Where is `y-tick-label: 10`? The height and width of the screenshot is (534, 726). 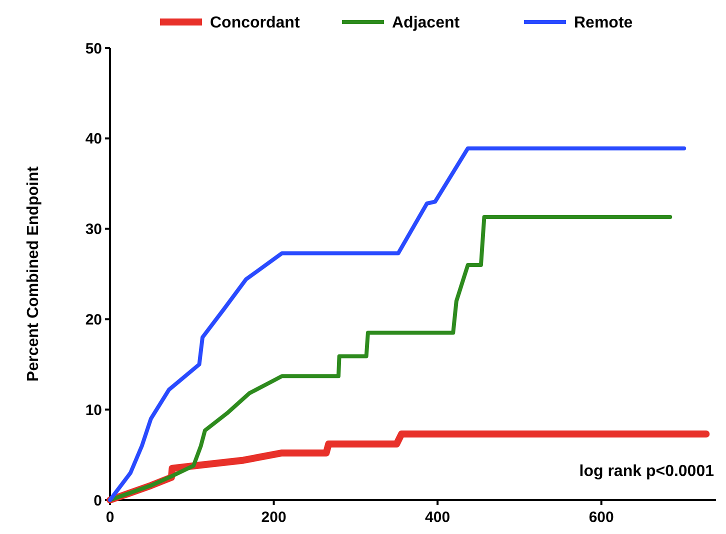
y-tick-label: 10 is located at coordinates (93, 410).